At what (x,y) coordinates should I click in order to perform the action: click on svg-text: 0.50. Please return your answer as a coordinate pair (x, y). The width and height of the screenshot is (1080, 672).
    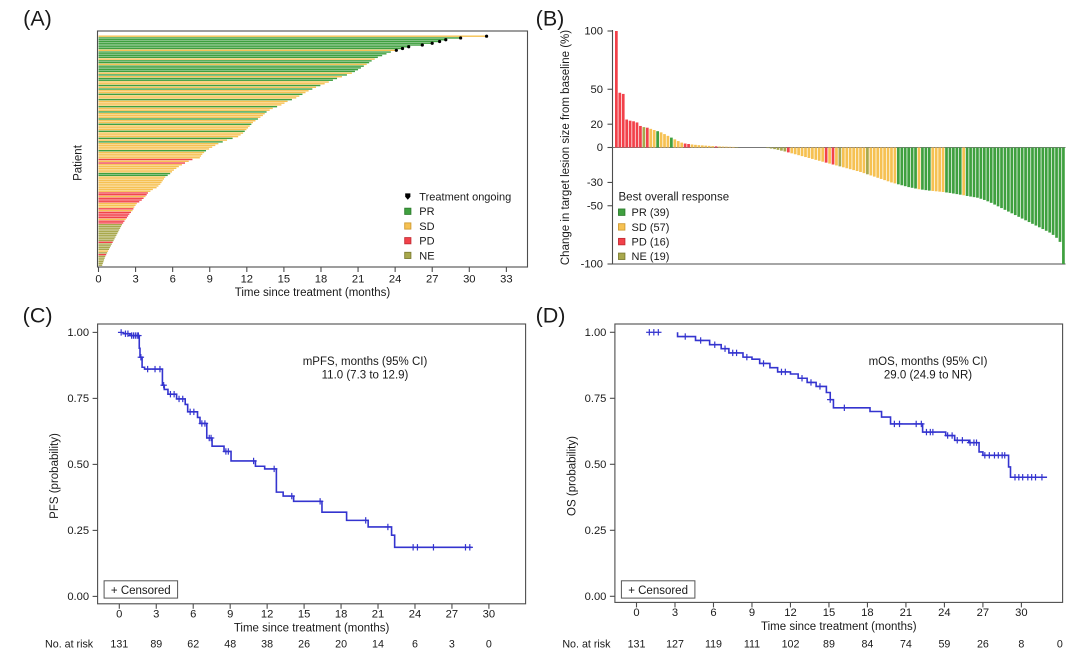
    Looking at the image, I should click on (596, 465).